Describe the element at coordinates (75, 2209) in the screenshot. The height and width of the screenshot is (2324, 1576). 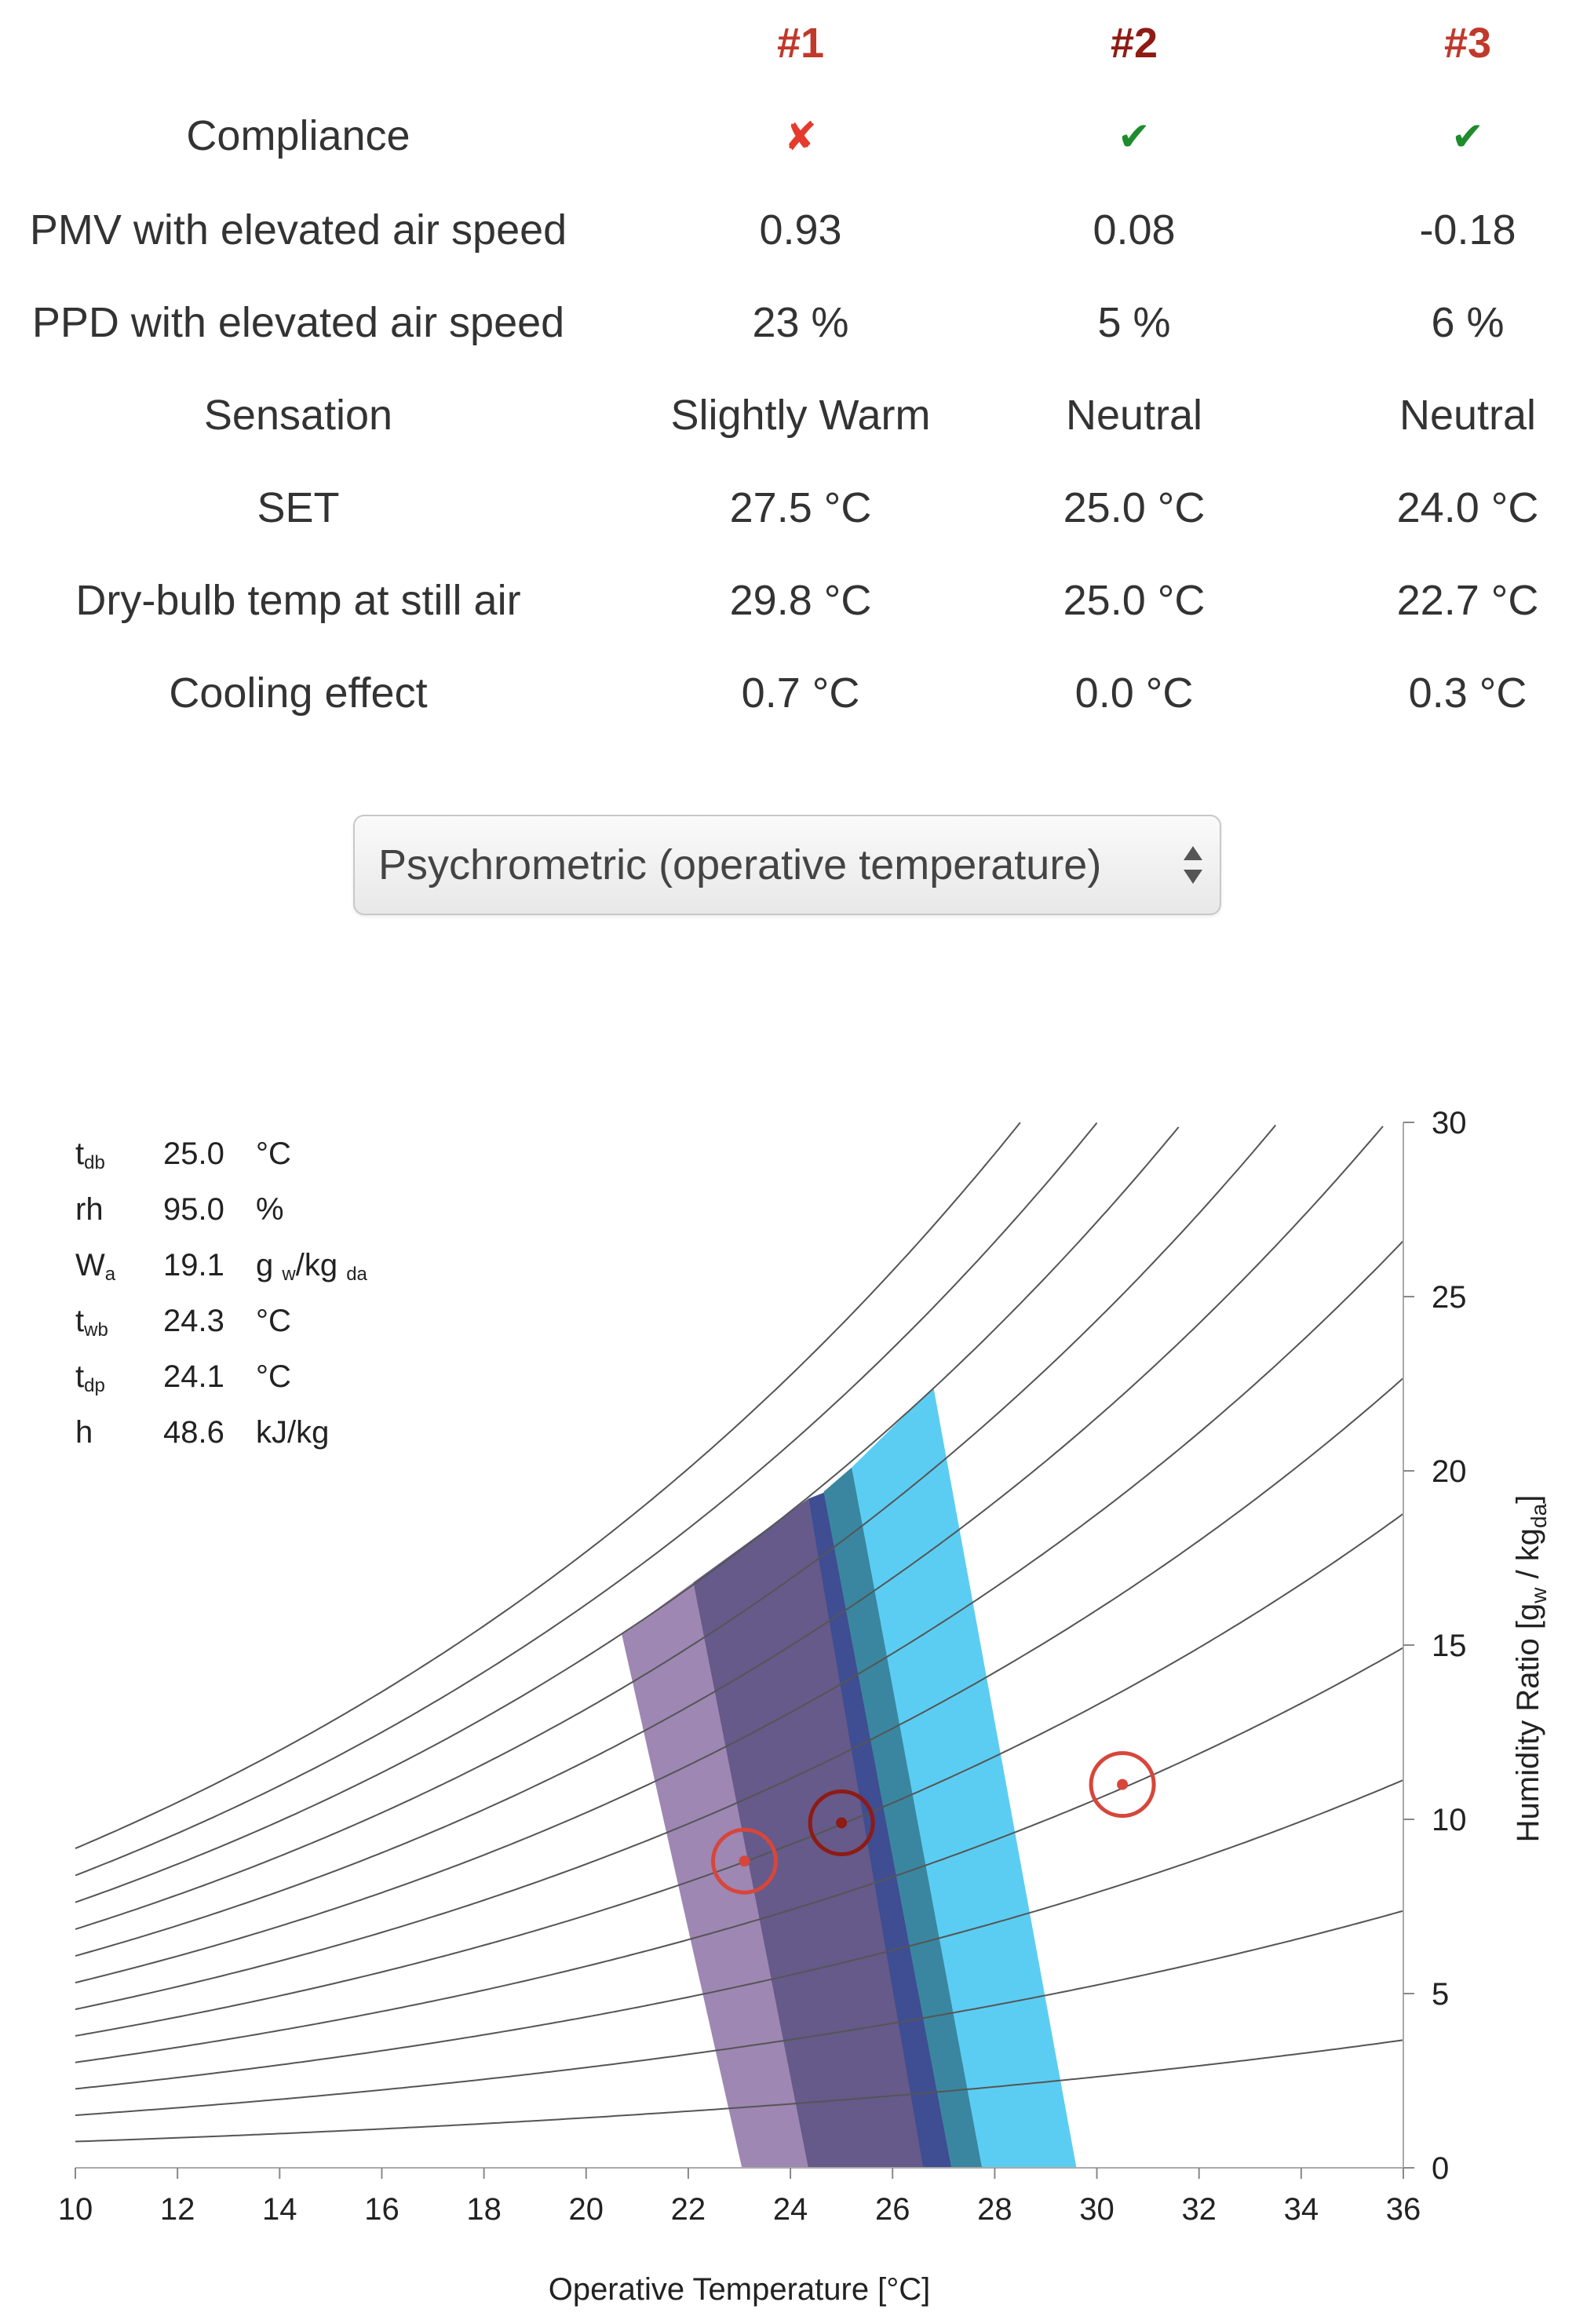
I see `x-tick-label: 10` at that location.